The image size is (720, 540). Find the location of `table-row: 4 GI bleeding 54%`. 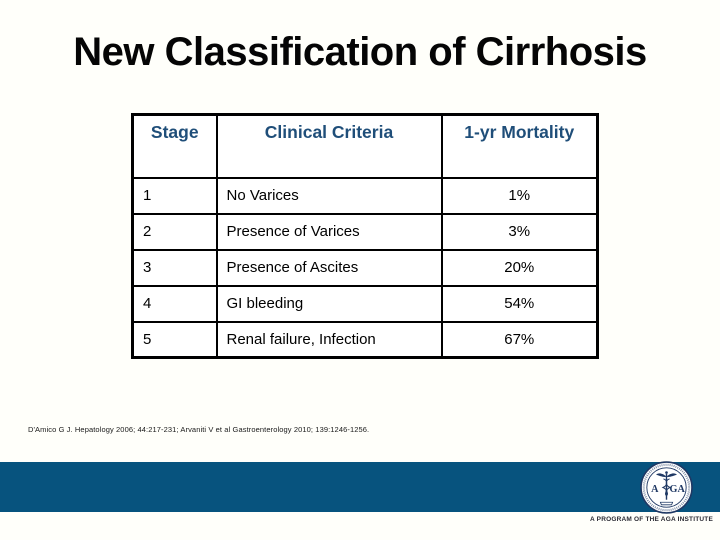

table-row: 4 GI bleeding 54% is located at coordinates (365, 303).